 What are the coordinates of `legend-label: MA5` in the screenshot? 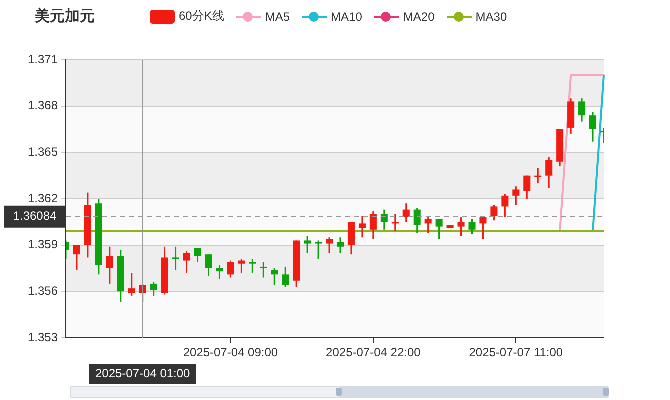 It's located at (277, 17).